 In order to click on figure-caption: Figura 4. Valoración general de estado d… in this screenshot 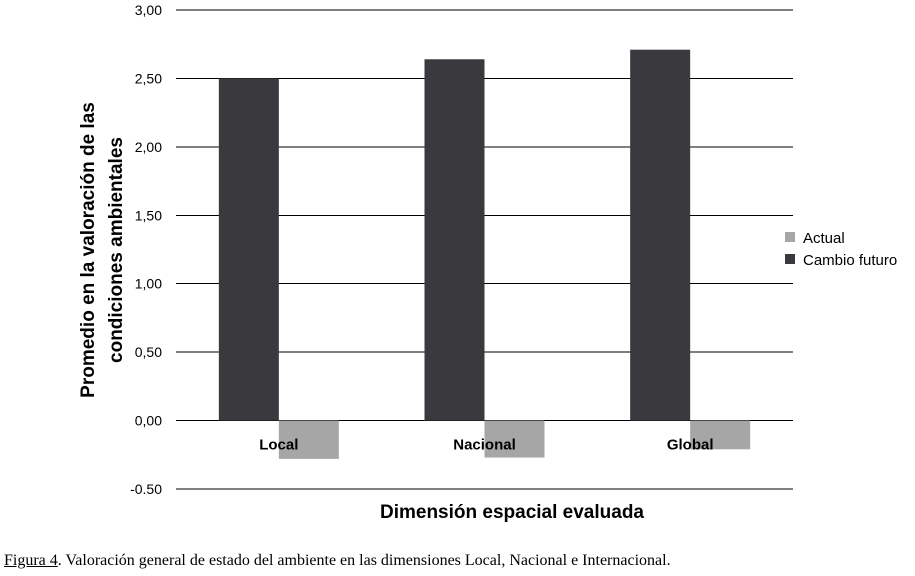, I will do `click(337, 561)`.